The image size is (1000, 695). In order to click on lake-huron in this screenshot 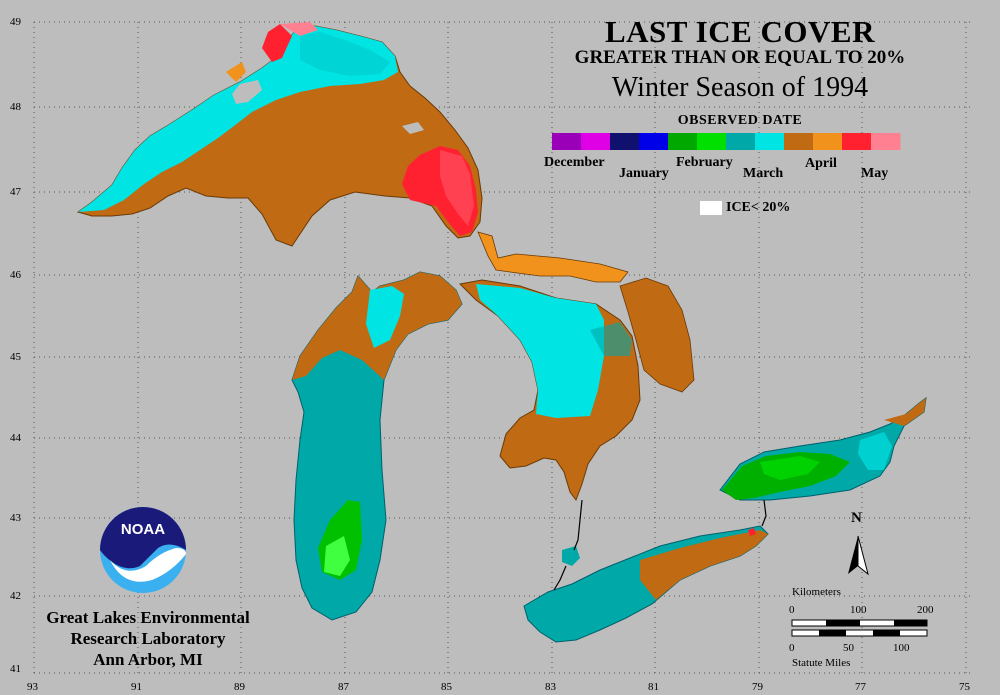, I will do `click(576, 389)`.